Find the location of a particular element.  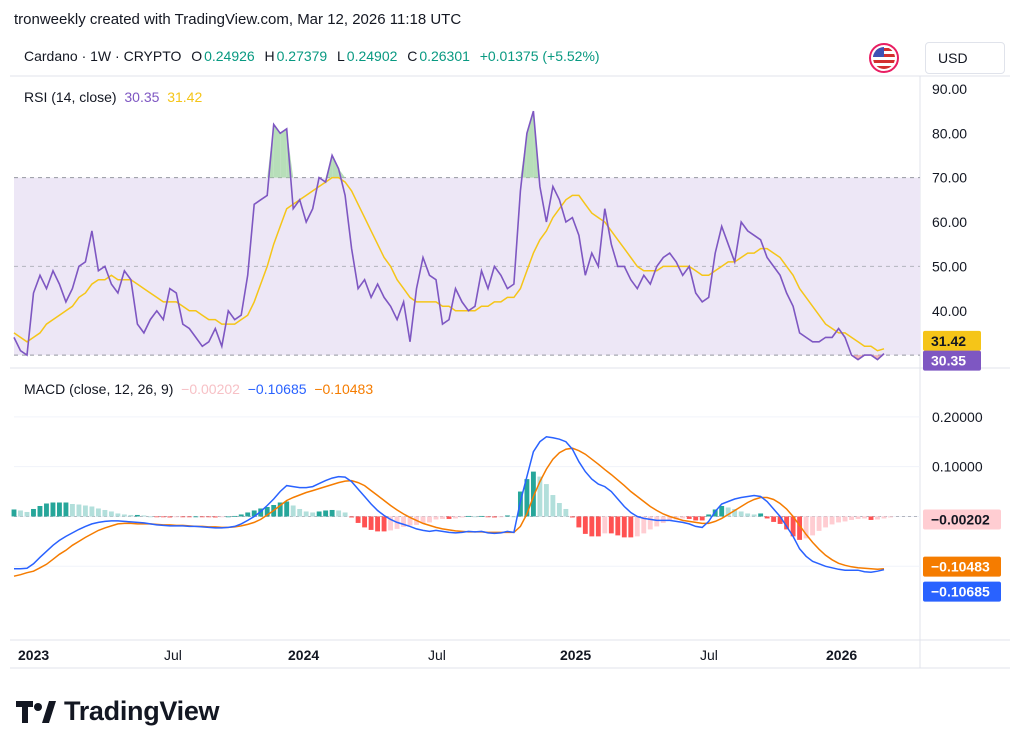

symbol-name: Cardano · 1W · CRYPTO is located at coordinates (103, 56).